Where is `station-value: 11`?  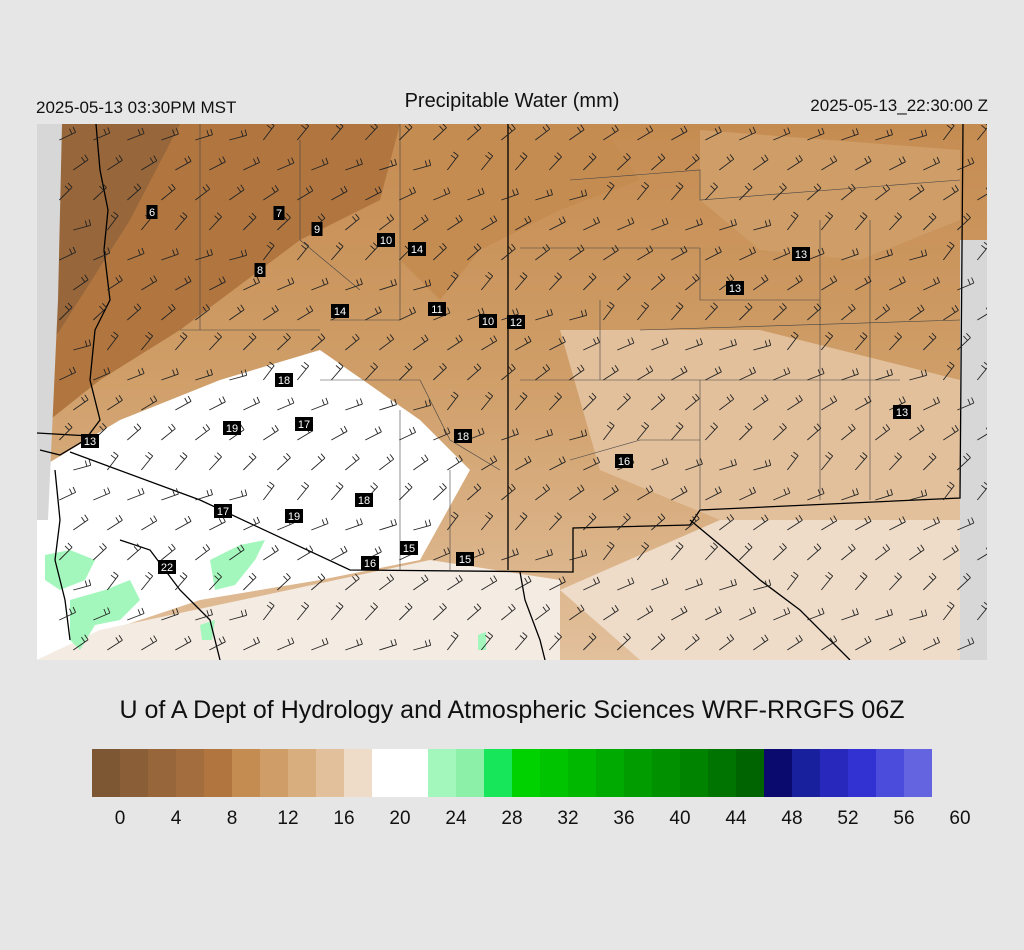
station-value: 11 is located at coordinates (436, 310).